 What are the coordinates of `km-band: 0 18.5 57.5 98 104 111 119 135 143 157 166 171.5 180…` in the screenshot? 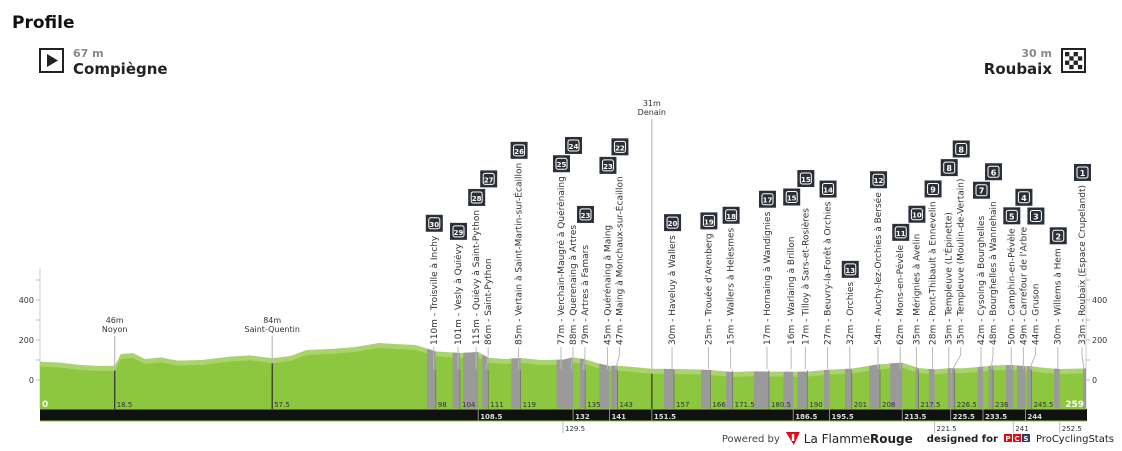 It's located at (563, 401).